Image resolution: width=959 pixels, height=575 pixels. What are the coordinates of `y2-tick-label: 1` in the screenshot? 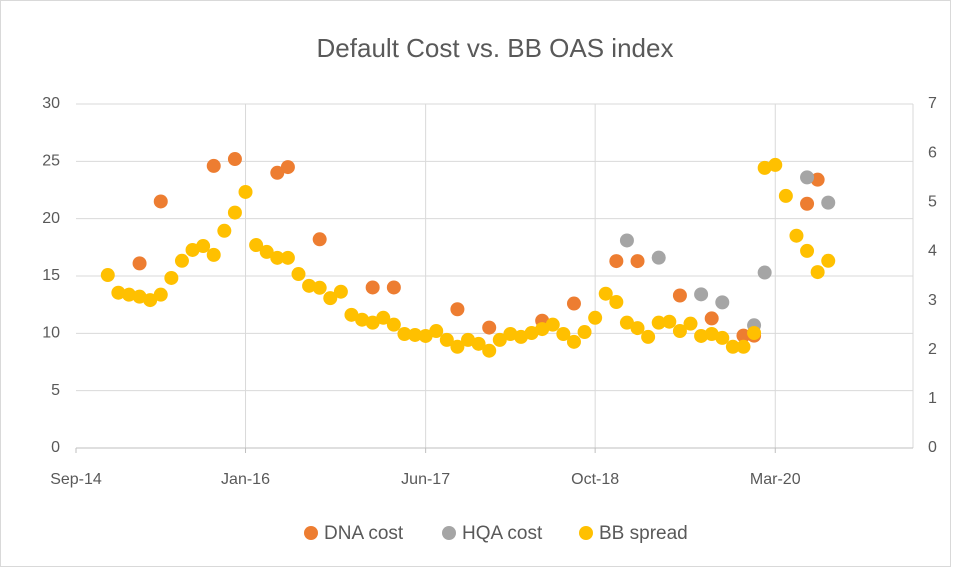 It's located at (932, 398).